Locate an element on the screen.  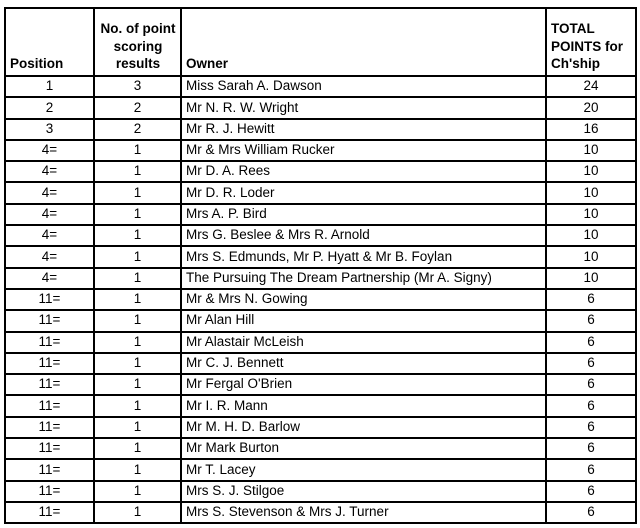
table-row: 11= 1 Mr & Mrs N. Gowing 6 is located at coordinates (320, 299).